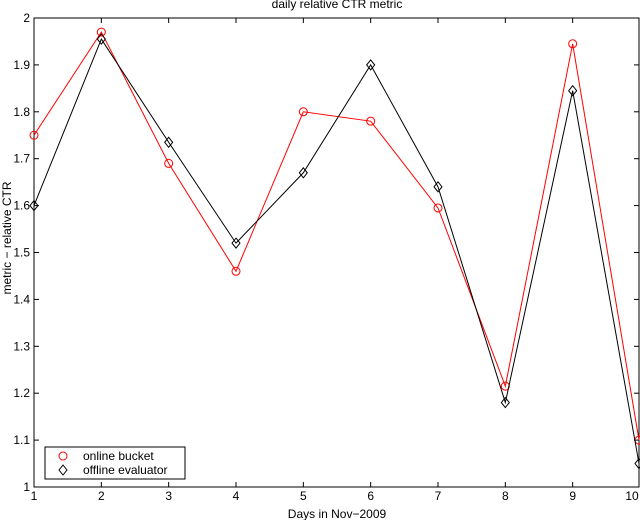  What do you see at coordinates (632, 496) in the screenshot?
I see `x-tick-label: 10` at bounding box center [632, 496].